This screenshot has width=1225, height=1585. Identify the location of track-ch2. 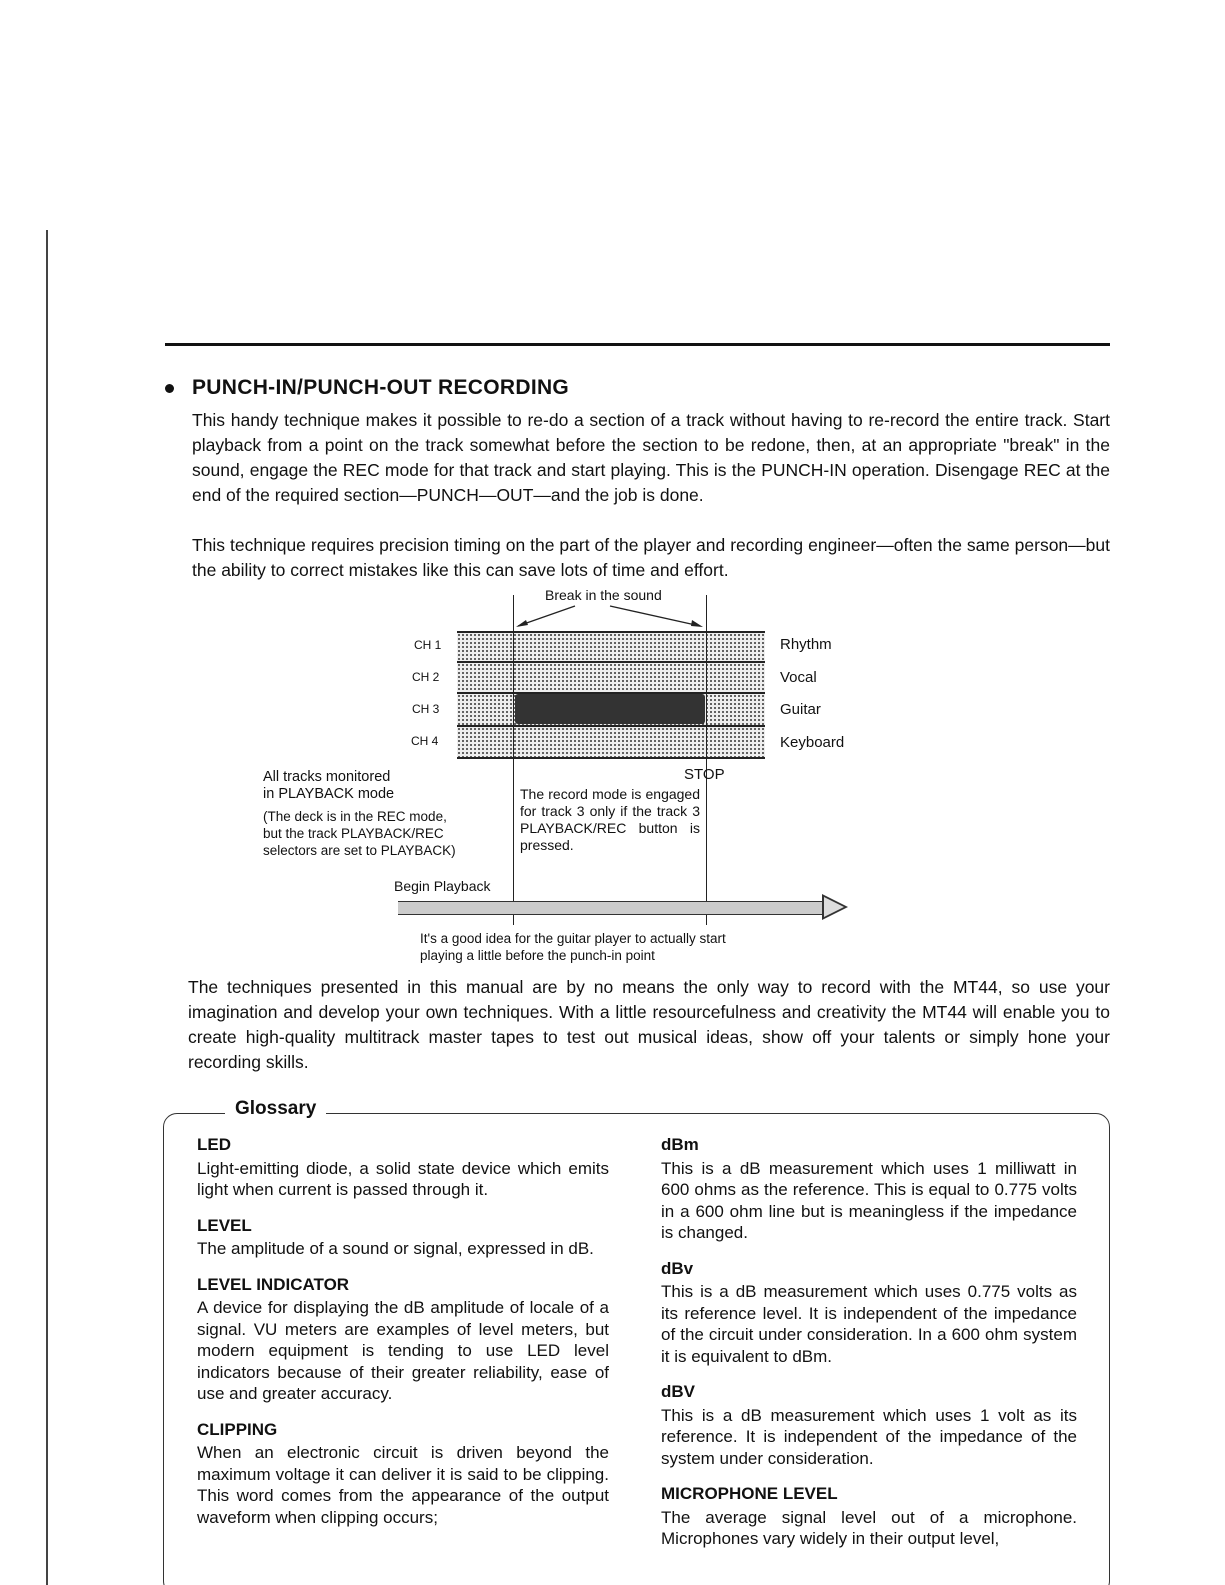
(611, 676).